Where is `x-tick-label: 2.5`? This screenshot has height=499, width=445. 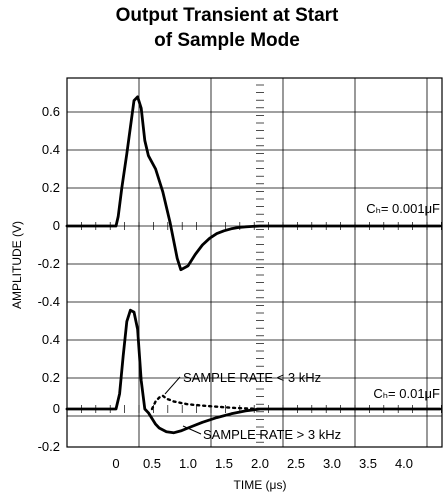 x-tick-label: 2.5 is located at coordinates (296, 463).